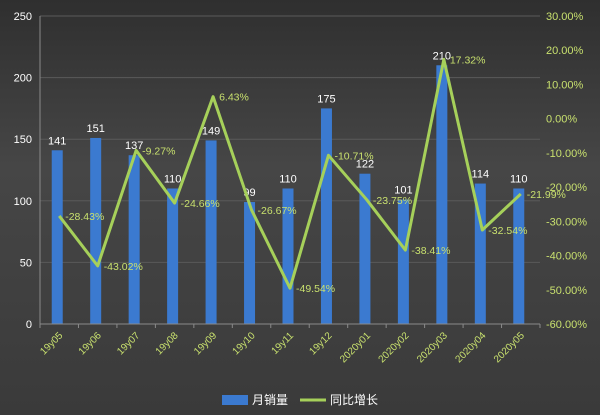 Image resolution: width=600 pixels, height=415 pixels. I want to click on legend: 月销量 同比增长, so click(300, 400).